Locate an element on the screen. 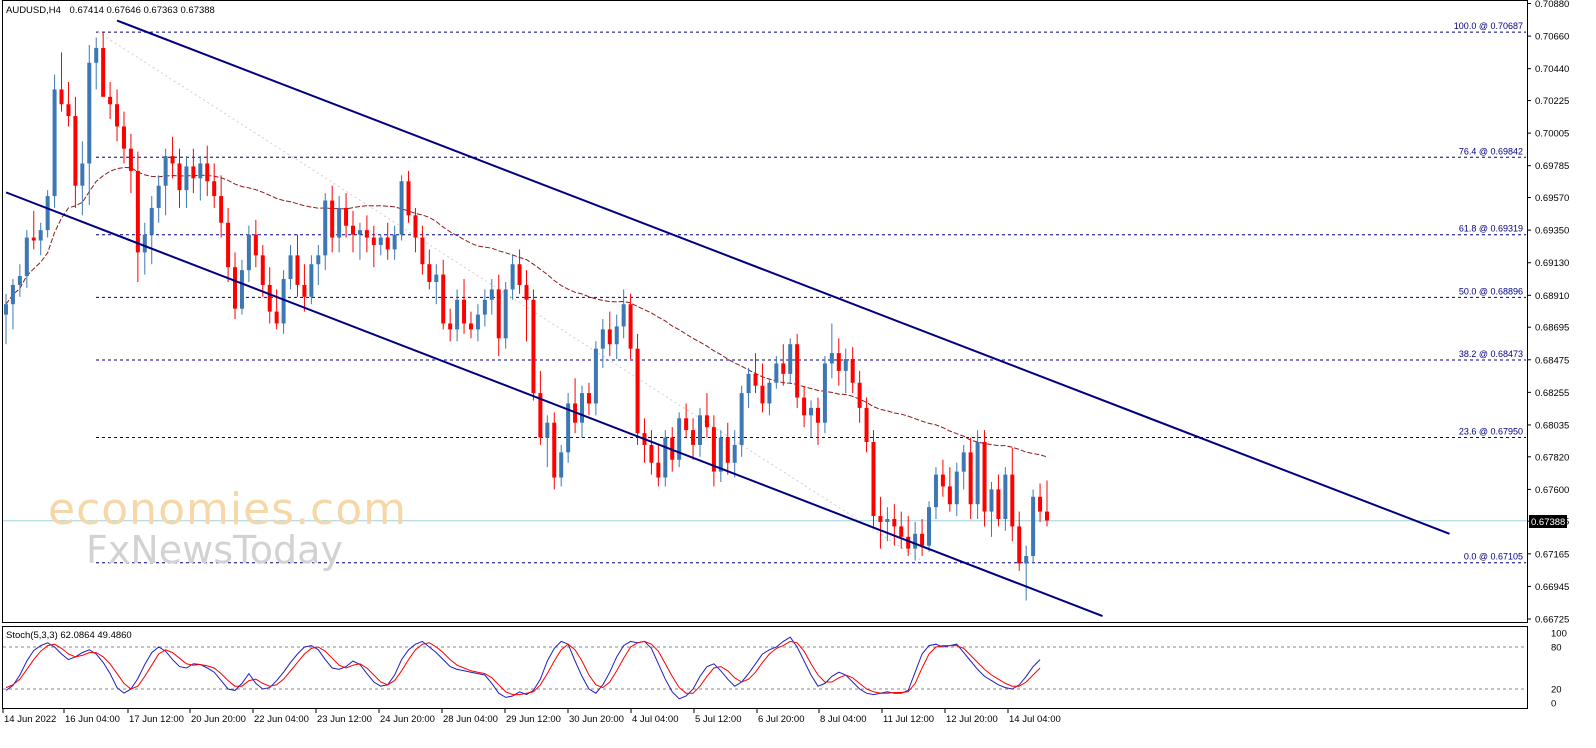 The image size is (1596, 748). stoch-tick-label: 20 is located at coordinates (1556, 690).